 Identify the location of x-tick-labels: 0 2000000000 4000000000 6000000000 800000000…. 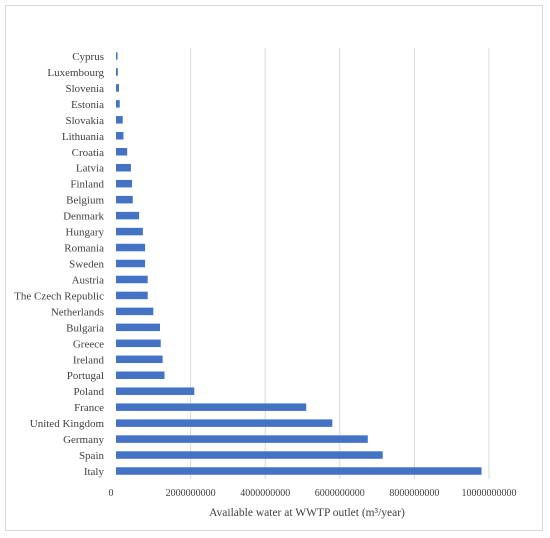
(313, 493).